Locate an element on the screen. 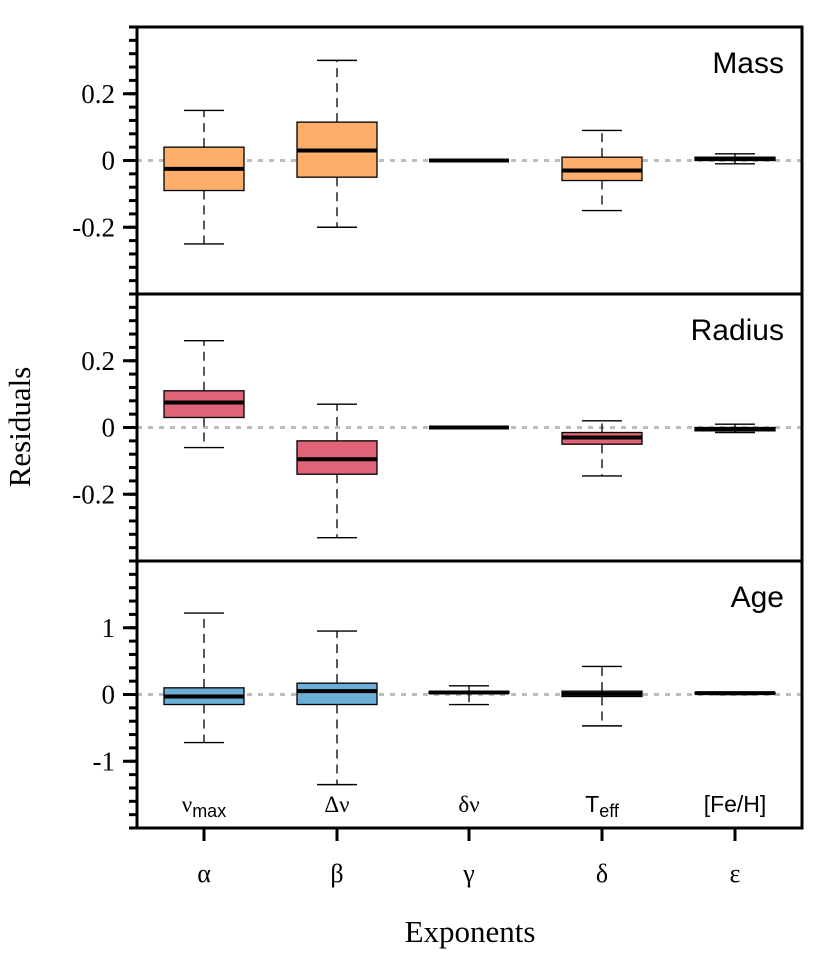 This screenshot has width=830, height=958. x-tick-label: ε is located at coordinates (735, 873).